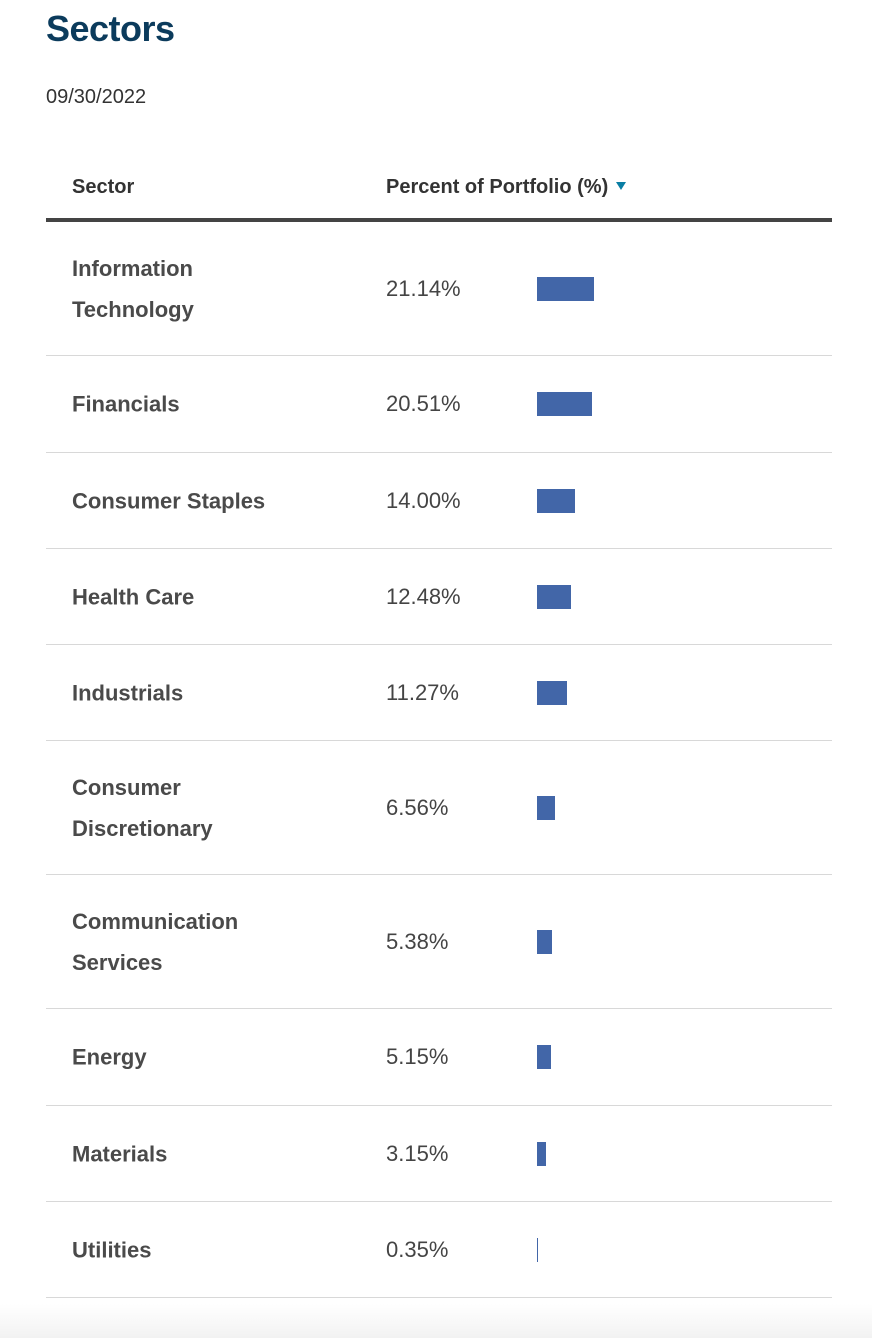  I want to click on table-row: Financials 20.51%, so click(439, 404).